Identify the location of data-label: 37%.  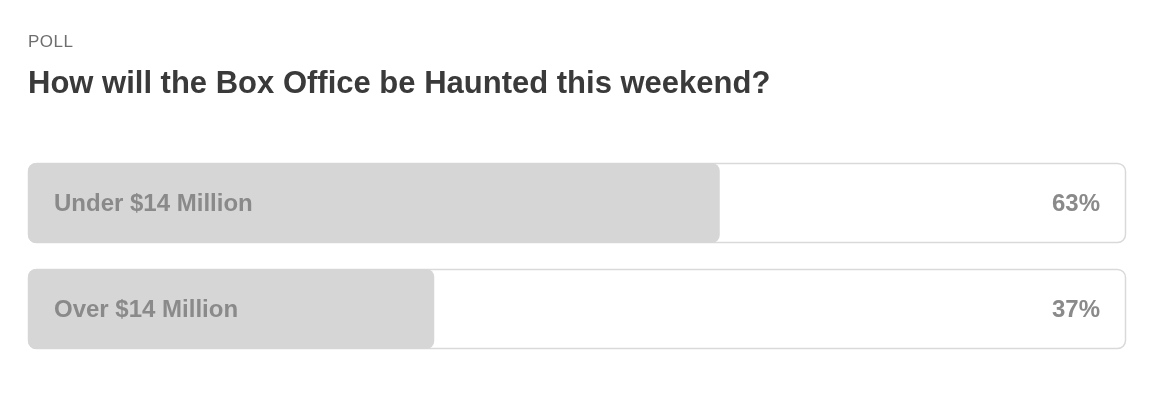
(1075, 309).